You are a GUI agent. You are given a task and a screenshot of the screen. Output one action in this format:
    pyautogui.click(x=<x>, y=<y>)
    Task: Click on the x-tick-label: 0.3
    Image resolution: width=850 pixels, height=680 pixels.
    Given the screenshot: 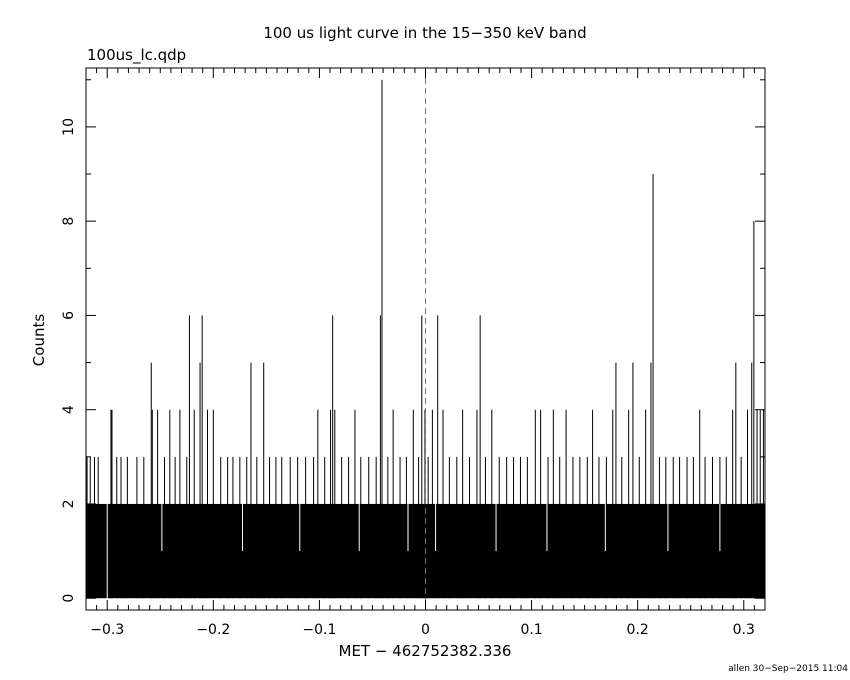 What is the action you would take?
    pyautogui.click(x=744, y=630)
    